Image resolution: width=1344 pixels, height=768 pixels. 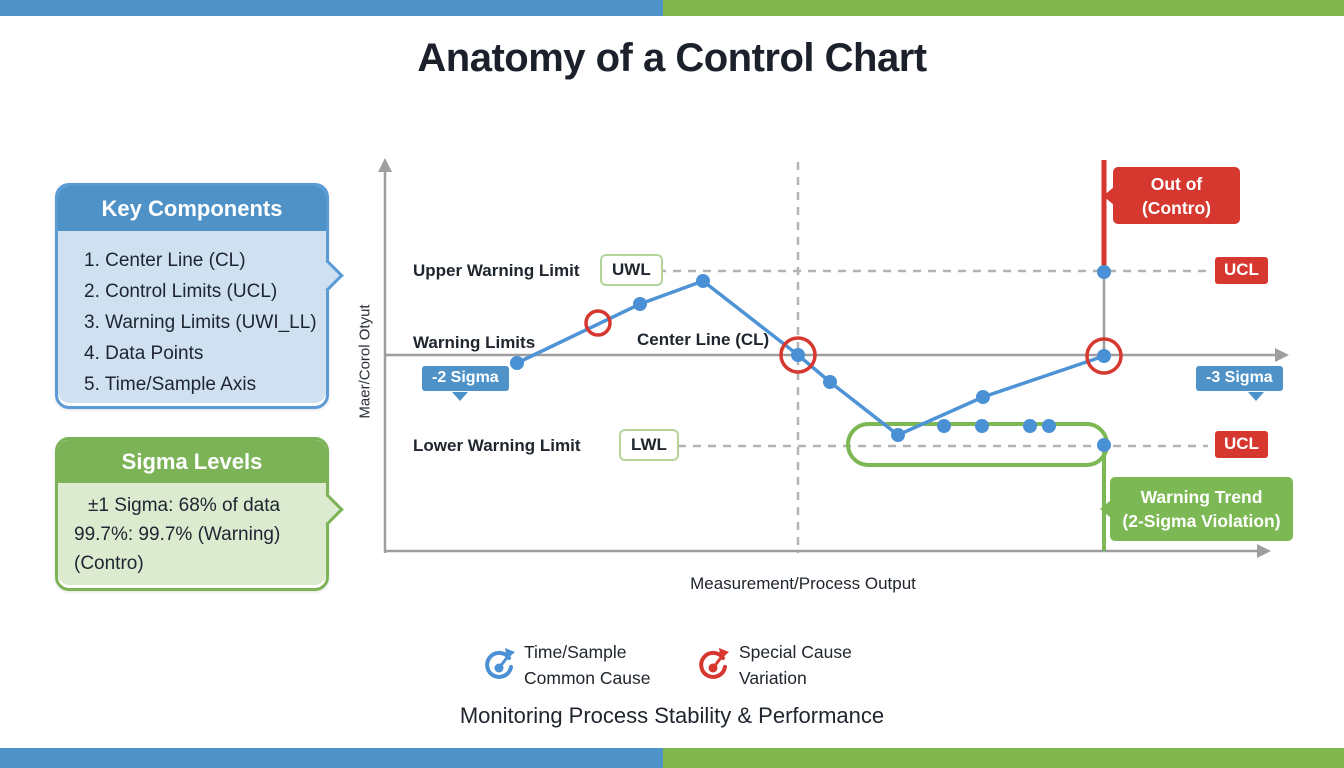 What do you see at coordinates (165, 260) in the screenshot?
I see `list-item: 1. Center Line (CL)` at bounding box center [165, 260].